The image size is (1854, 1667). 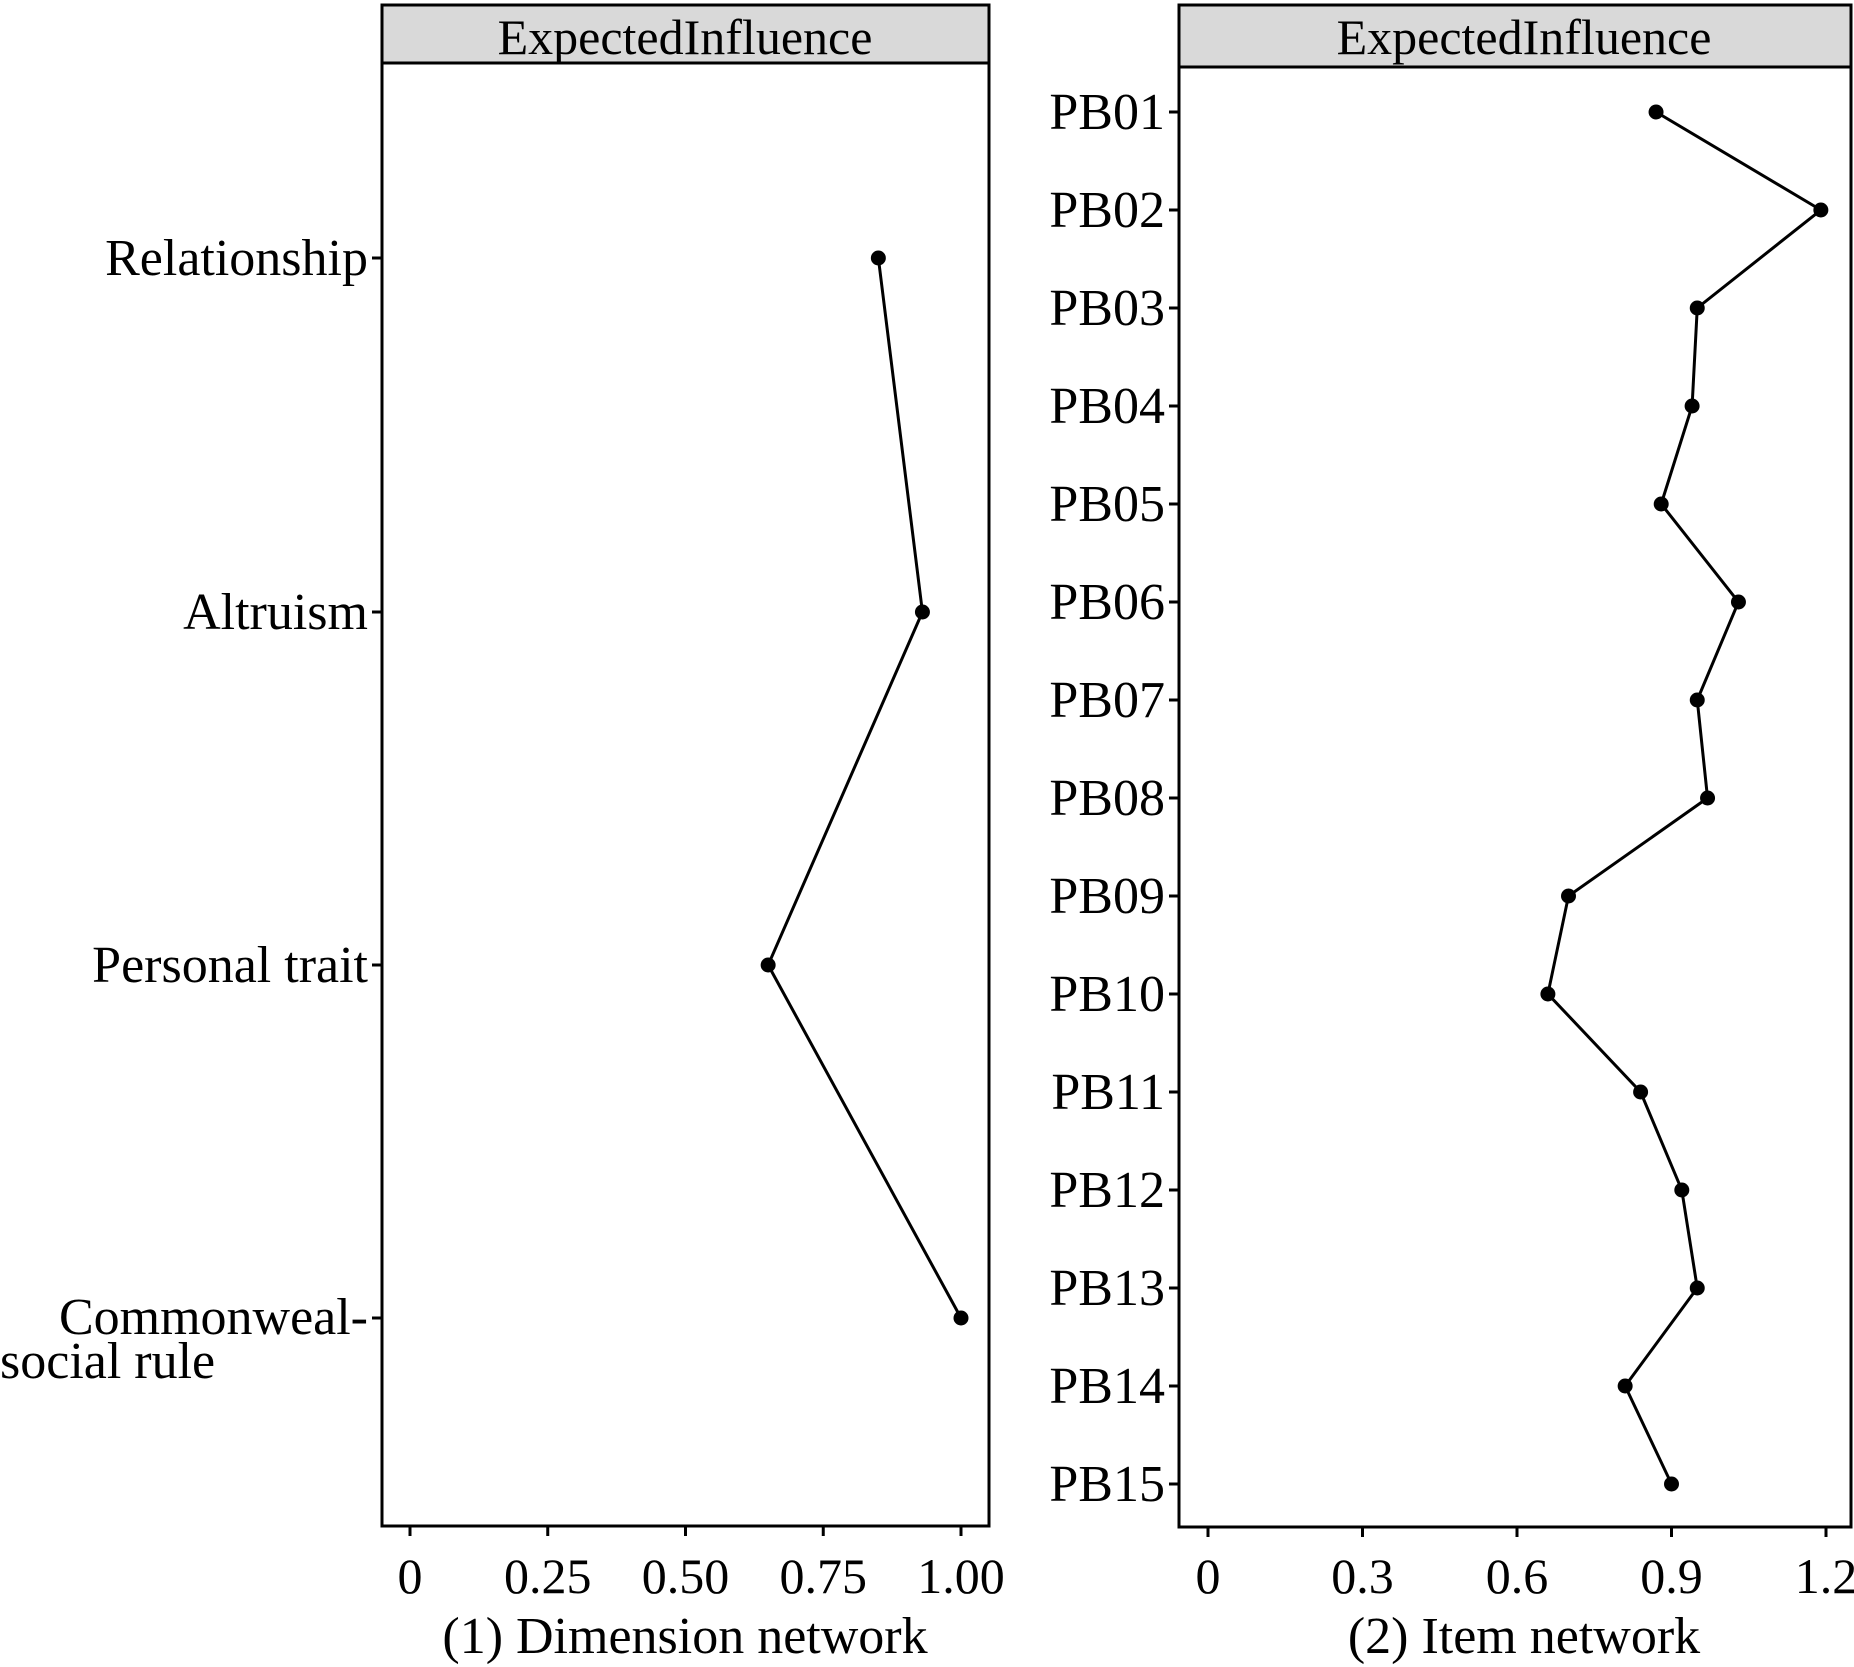 I want to click on category-label-line: Relationship, so click(x=236, y=258).